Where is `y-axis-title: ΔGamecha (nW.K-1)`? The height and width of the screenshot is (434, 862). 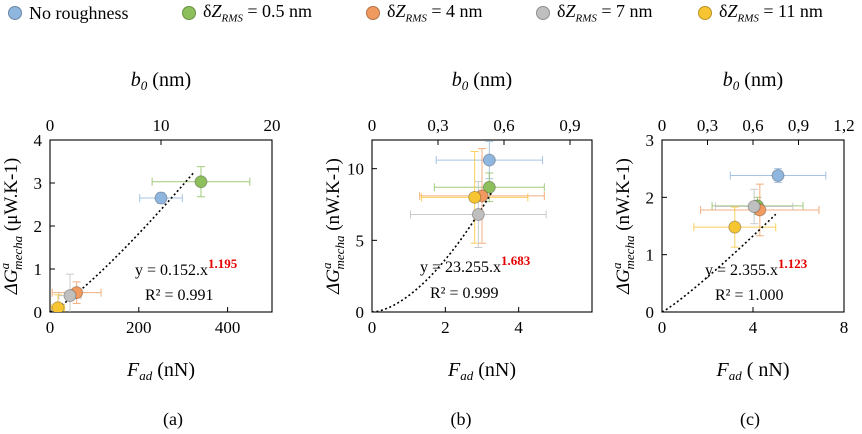 y-axis-title: ΔGamecha (nW.K-1) is located at coordinates (623, 226).